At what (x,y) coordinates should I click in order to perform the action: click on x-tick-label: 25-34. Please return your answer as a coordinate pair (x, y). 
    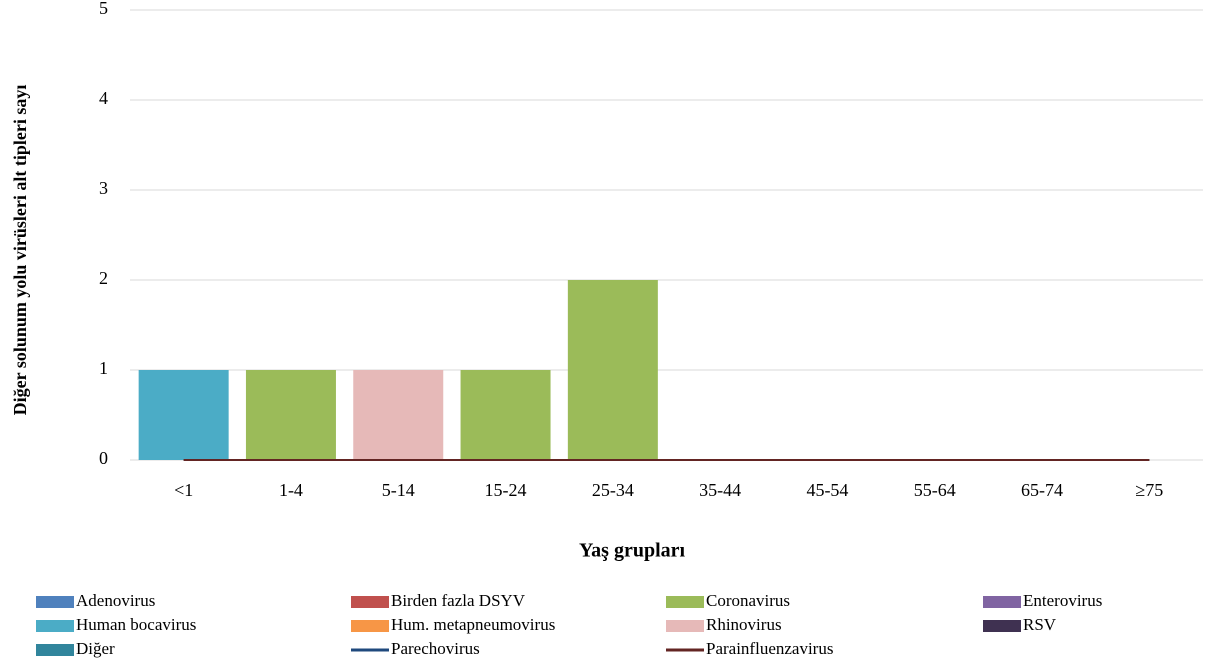
    Looking at the image, I should click on (613, 490).